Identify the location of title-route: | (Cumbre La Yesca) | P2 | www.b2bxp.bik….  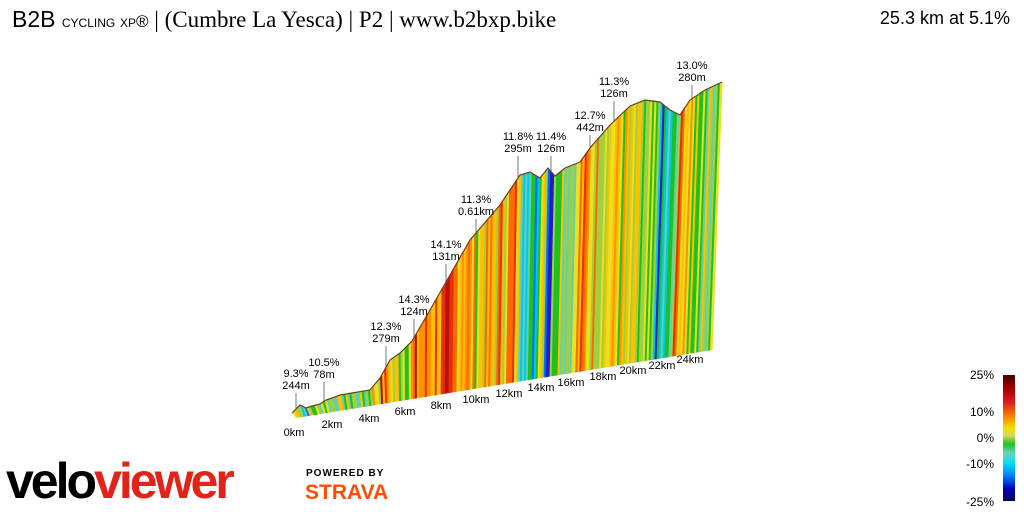
(352, 19).